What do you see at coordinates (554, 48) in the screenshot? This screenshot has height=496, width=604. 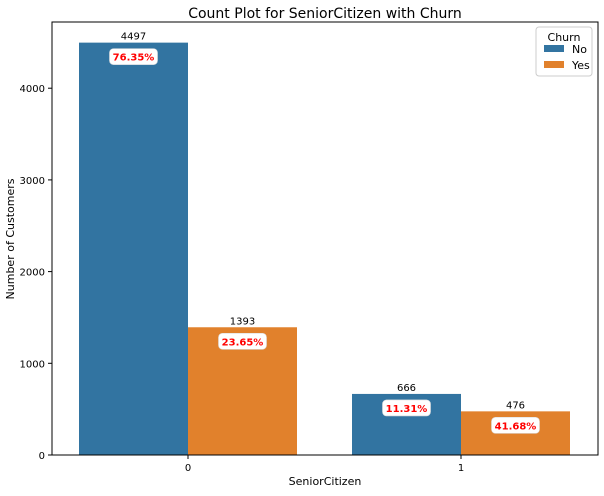 I see `legend-swatch-no` at bounding box center [554, 48].